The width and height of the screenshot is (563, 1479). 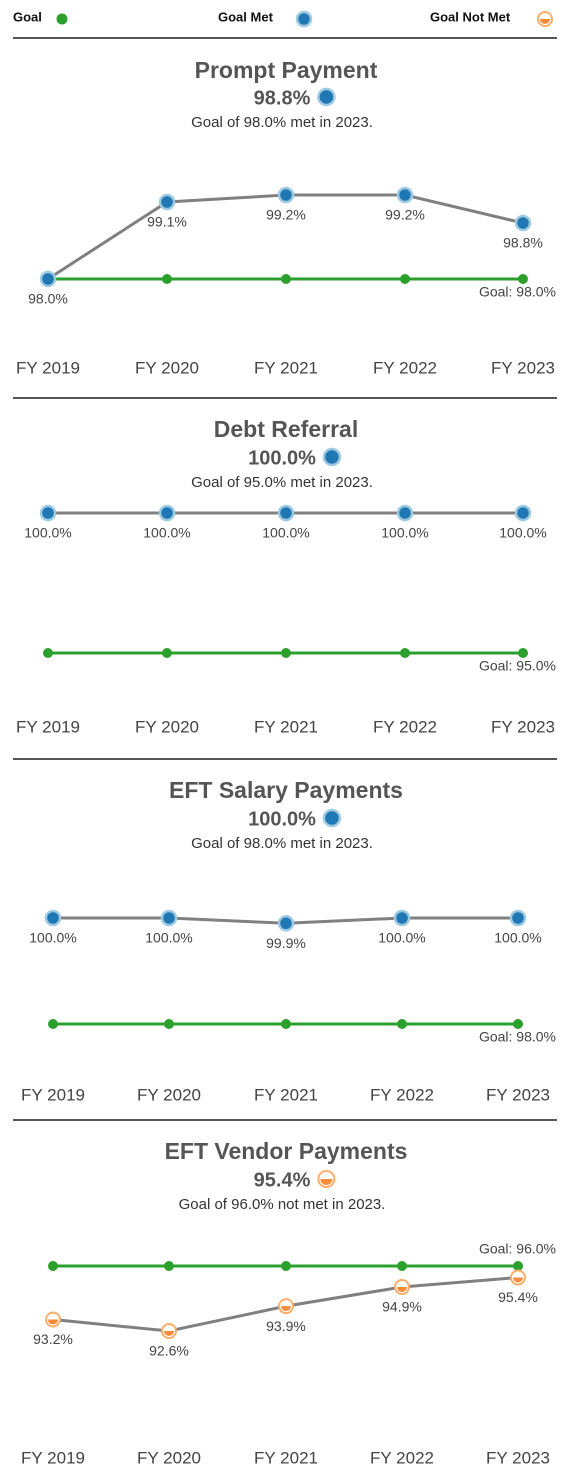 What do you see at coordinates (282, 1204) in the screenshot?
I see `subtitle: Goal of 96.0% not met in 2023.` at bounding box center [282, 1204].